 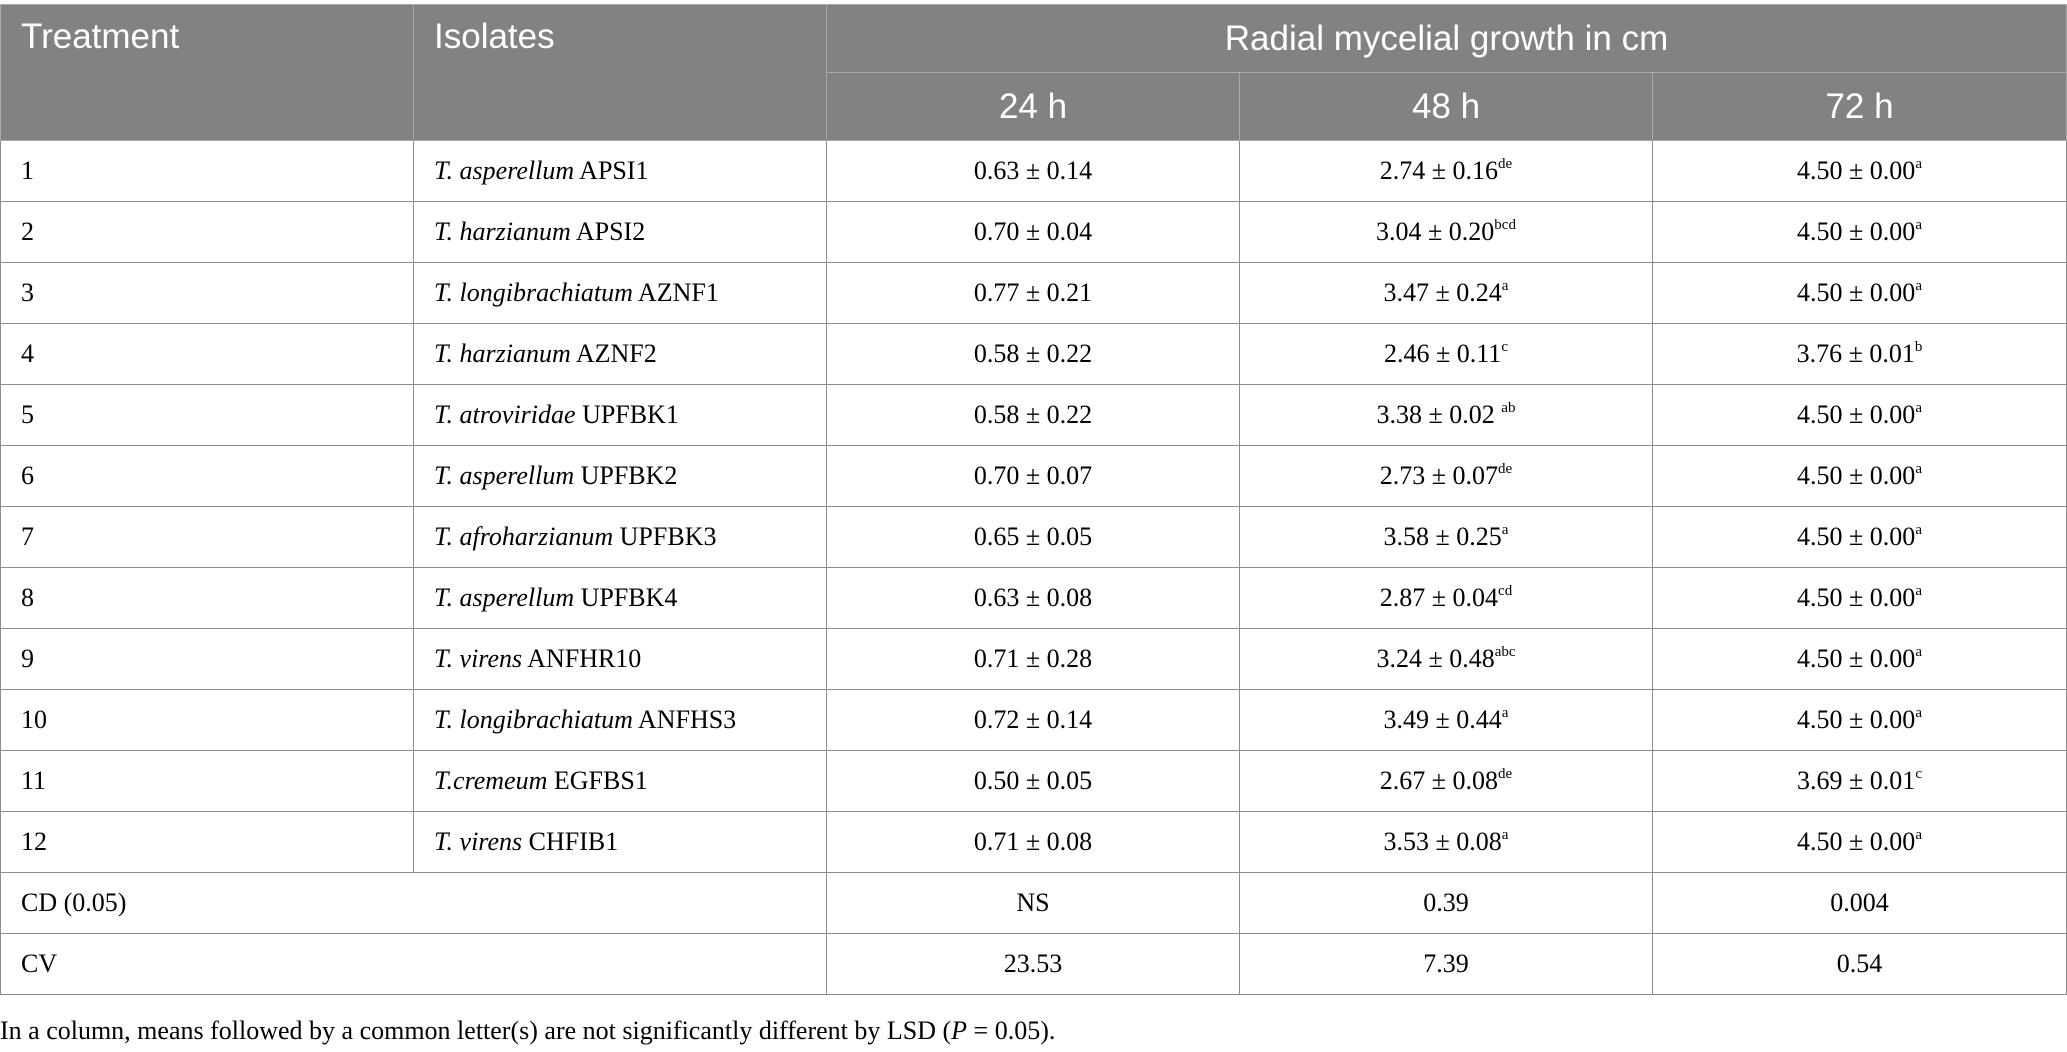 I want to click on cell-isolate: T. asperellum APSI1, so click(x=620, y=171).